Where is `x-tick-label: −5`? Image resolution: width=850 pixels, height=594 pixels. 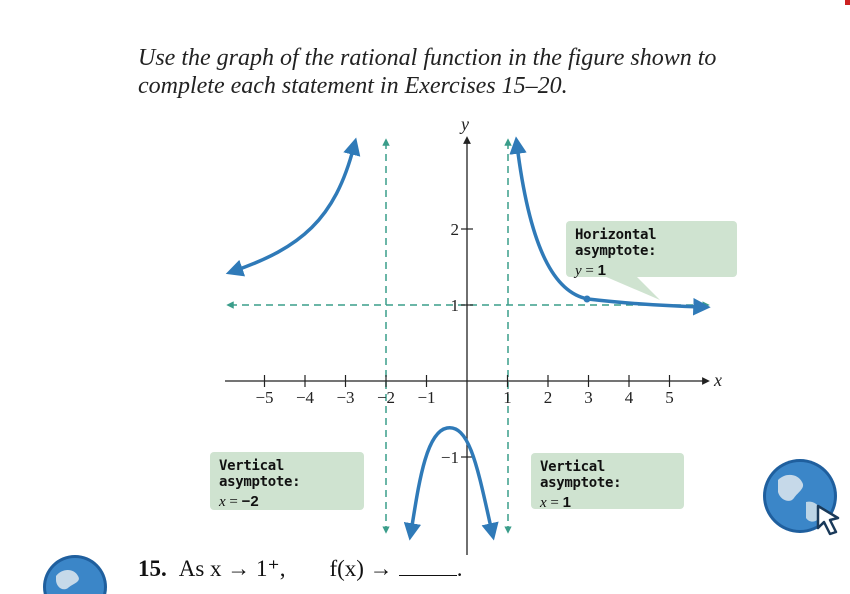
x-tick-label: −5 is located at coordinates (264, 397).